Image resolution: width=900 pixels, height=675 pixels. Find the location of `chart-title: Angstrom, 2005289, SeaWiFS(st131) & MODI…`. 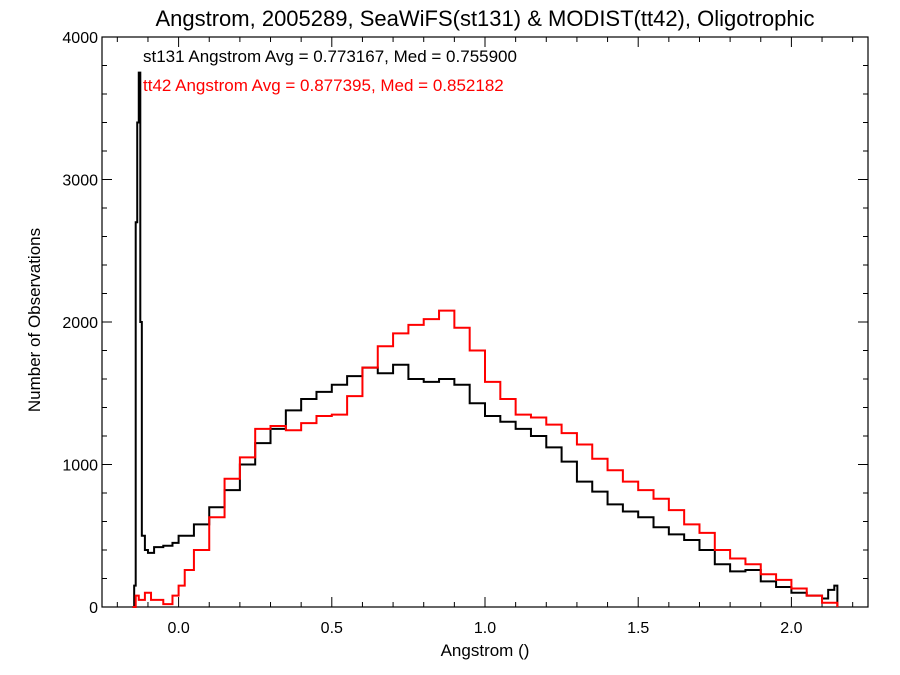

chart-title: Angstrom, 2005289, SeaWiFS(st131) & MODI… is located at coordinates (484, 18).